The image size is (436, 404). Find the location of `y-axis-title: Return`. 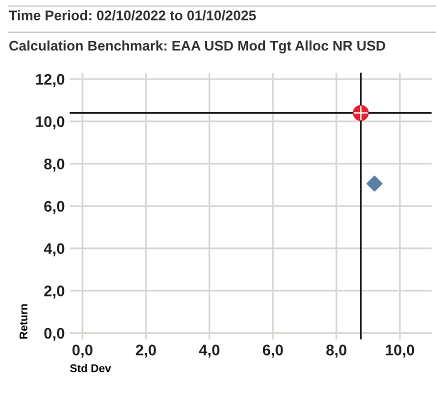

y-axis-title: Return is located at coordinates (24, 321).